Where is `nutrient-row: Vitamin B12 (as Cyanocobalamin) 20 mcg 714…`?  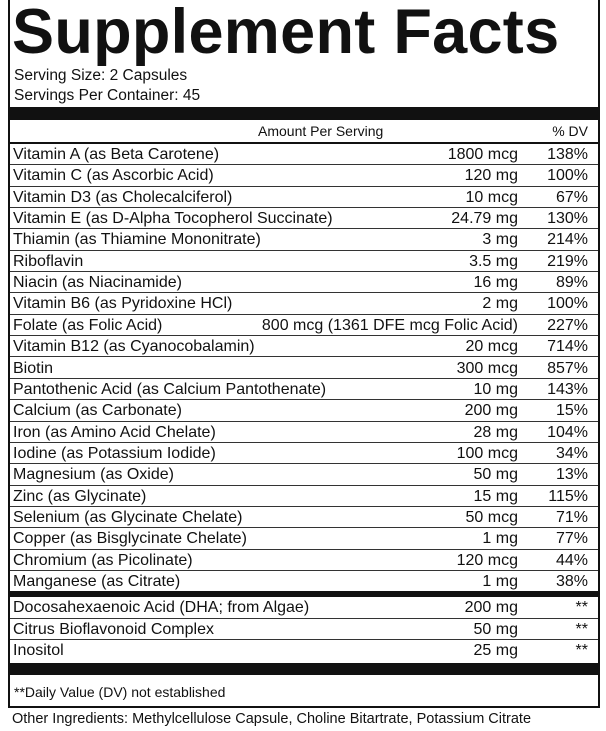
nutrient-row: Vitamin B12 (as Cyanocobalamin) 20 mcg 714… is located at coordinates (304, 347).